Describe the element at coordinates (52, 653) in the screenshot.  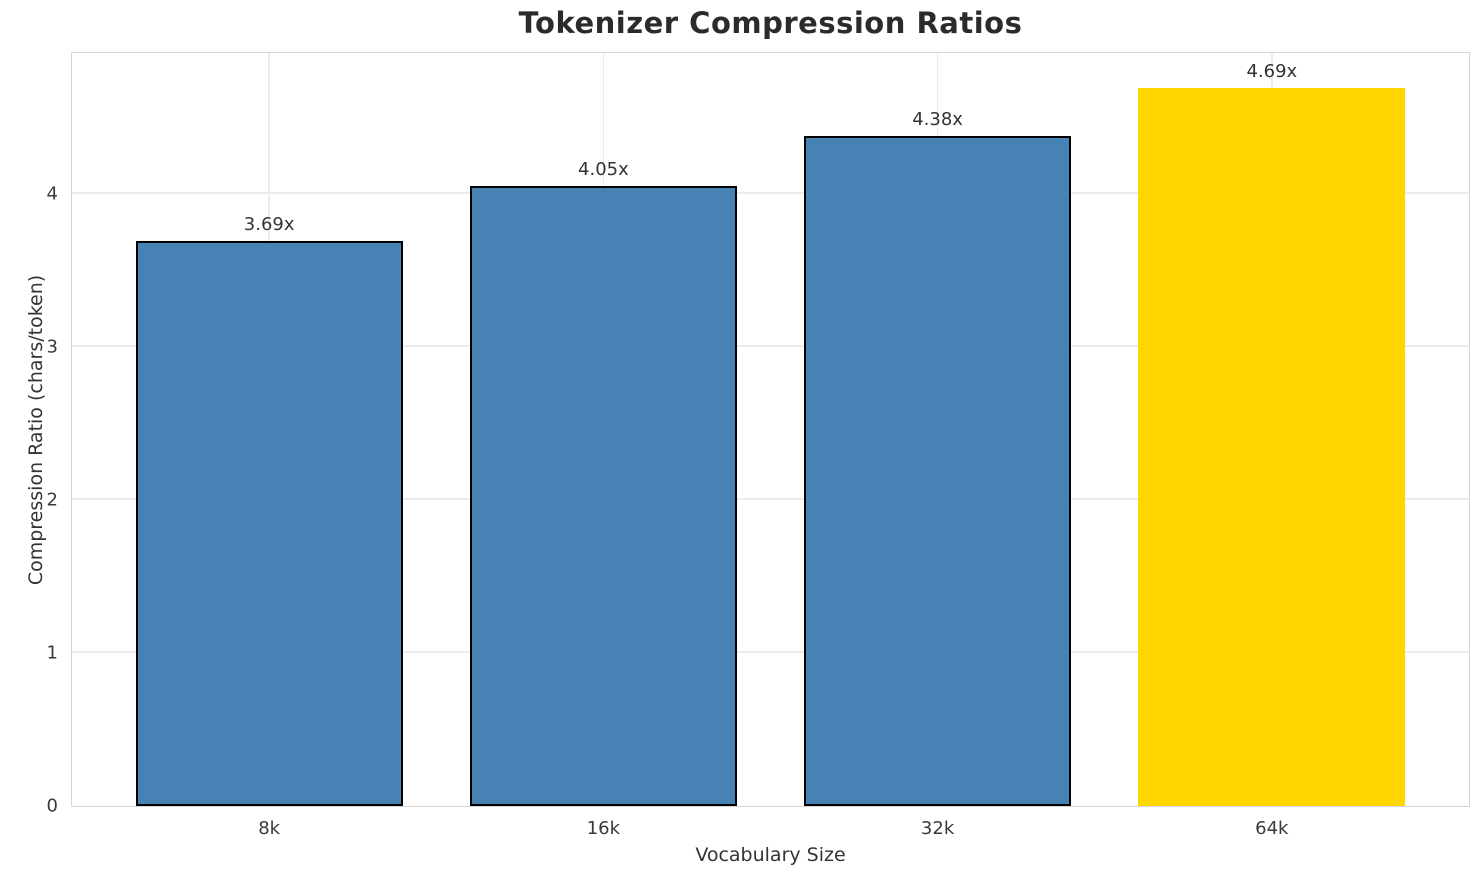
I see `y-tick-label-1: 1` at that location.